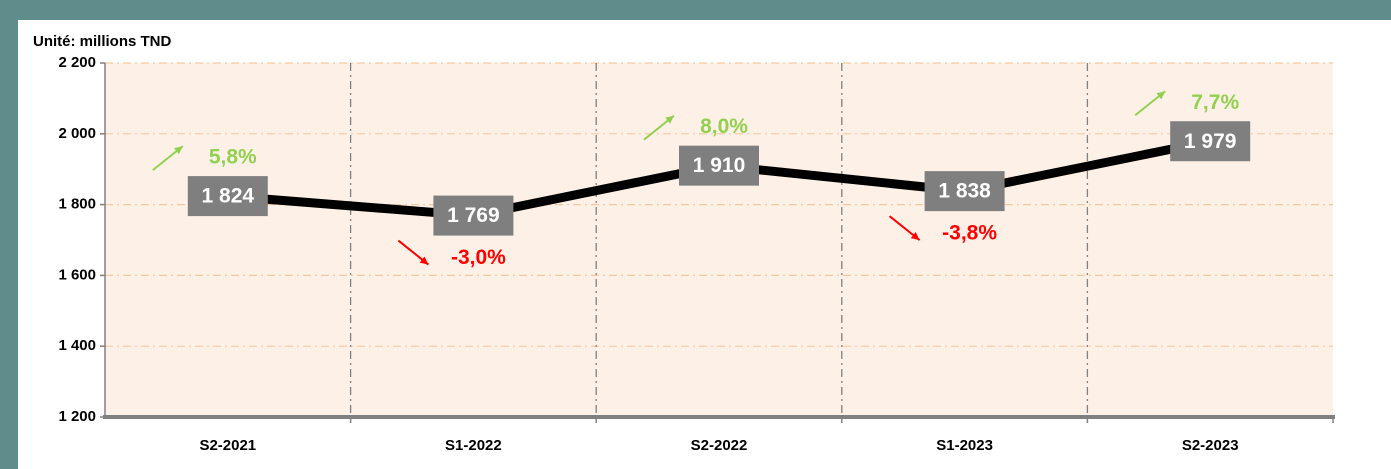 This screenshot has width=1391, height=469. What do you see at coordinates (233, 157) in the screenshot?
I see `change-label: 5,8%` at bounding box center [233, 157].